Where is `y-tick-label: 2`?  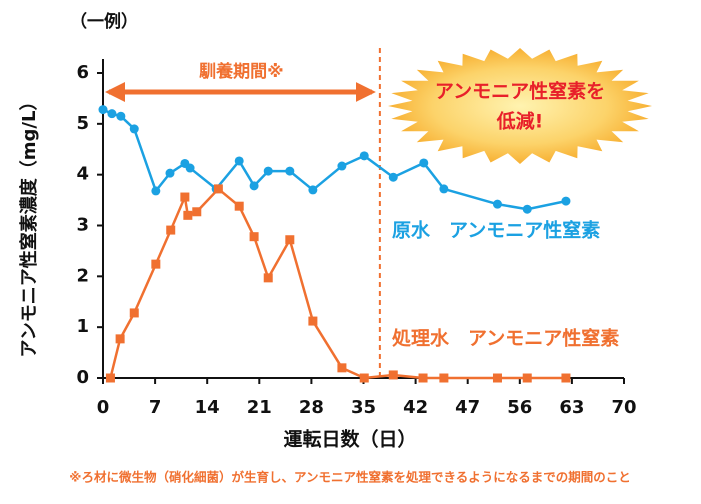 y-tick-label: 2 is located at coordinates (82, 275).